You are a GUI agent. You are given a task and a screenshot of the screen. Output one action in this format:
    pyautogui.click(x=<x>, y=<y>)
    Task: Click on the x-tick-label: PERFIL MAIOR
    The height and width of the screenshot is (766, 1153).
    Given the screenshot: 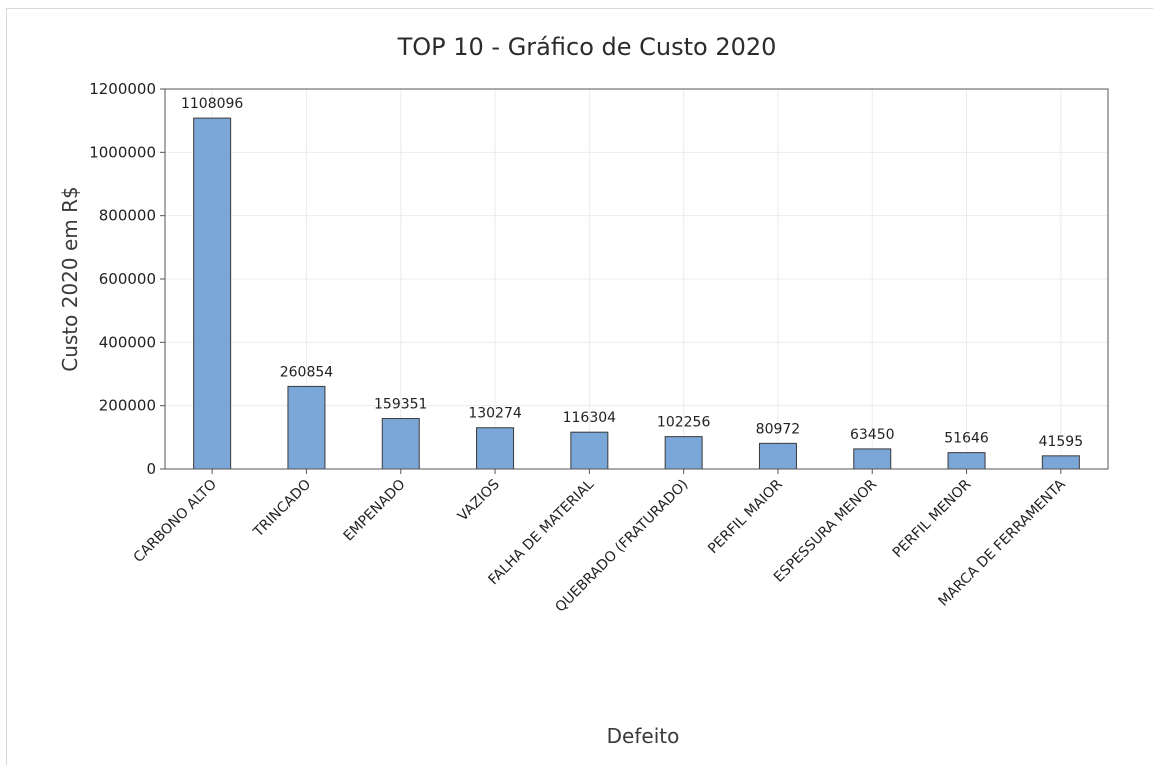 What is the action you would take?
    pyautogui.click(x=745, y=516)
    